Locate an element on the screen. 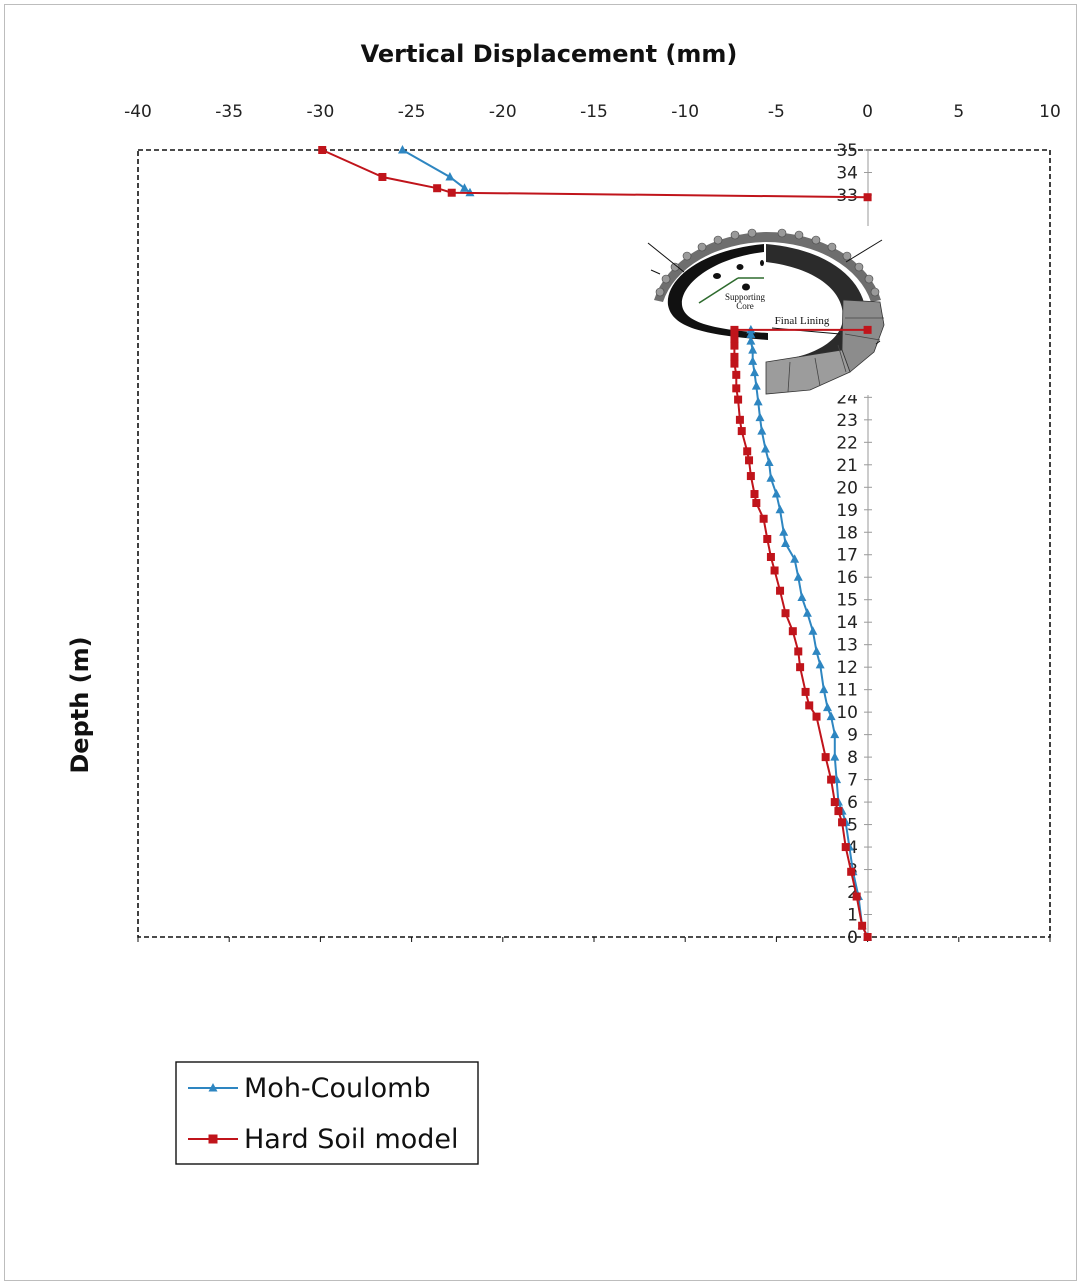  tunnel-section-illustration: Supporting Core Final Lining is located at coordinates (766, 310).